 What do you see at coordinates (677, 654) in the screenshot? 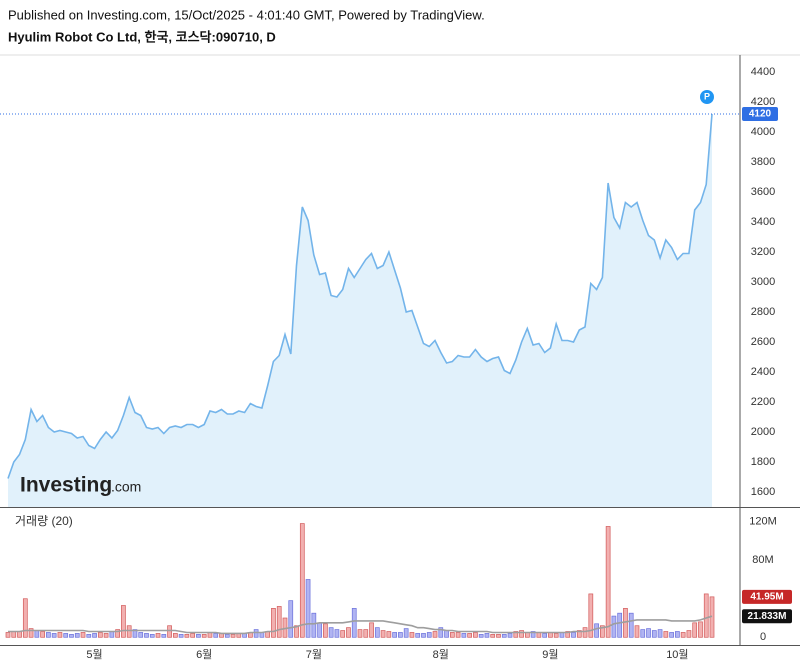
I see `x-tick-label: 10월` at bounding box center [677, 654].